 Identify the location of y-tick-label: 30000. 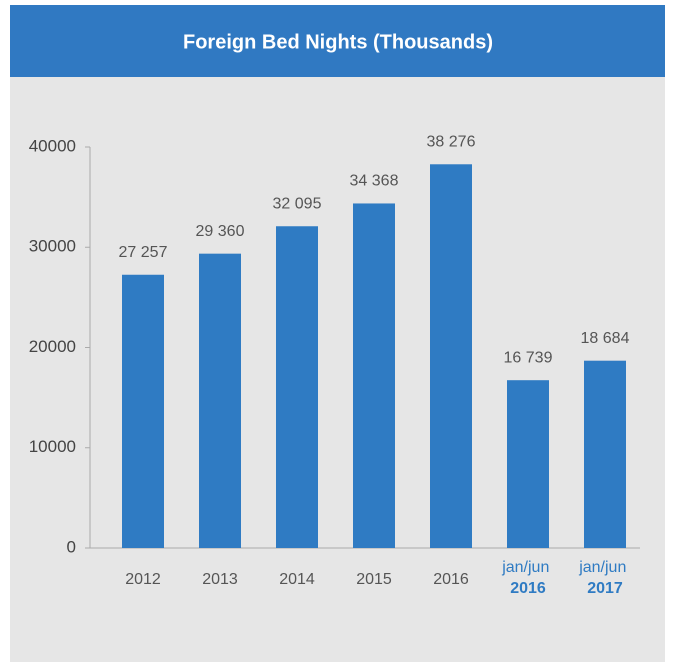
(52, 246).